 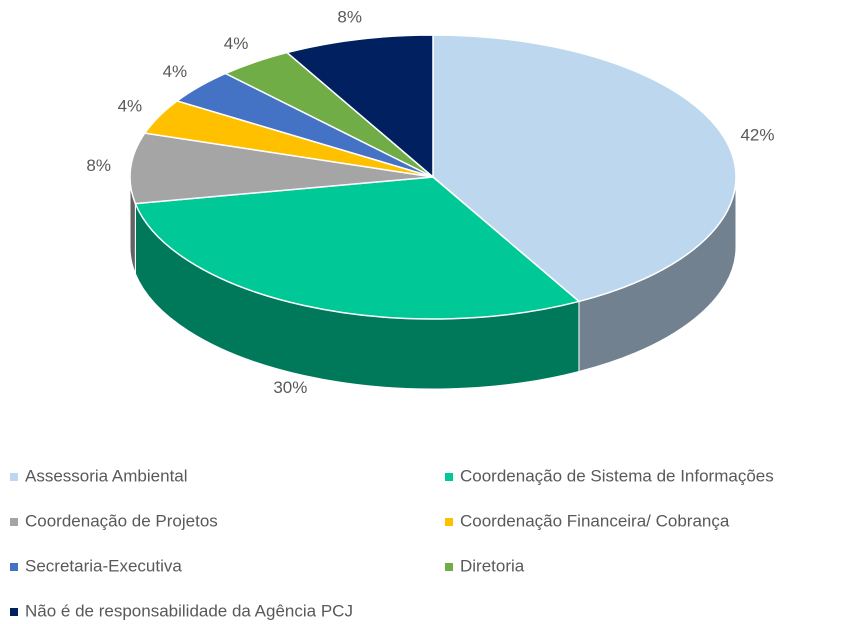 What do you see at coordinates (103, 565) in the screenshot?
I see `legend-label: Secretaria-Executiva` at bounding box center [103, 565].